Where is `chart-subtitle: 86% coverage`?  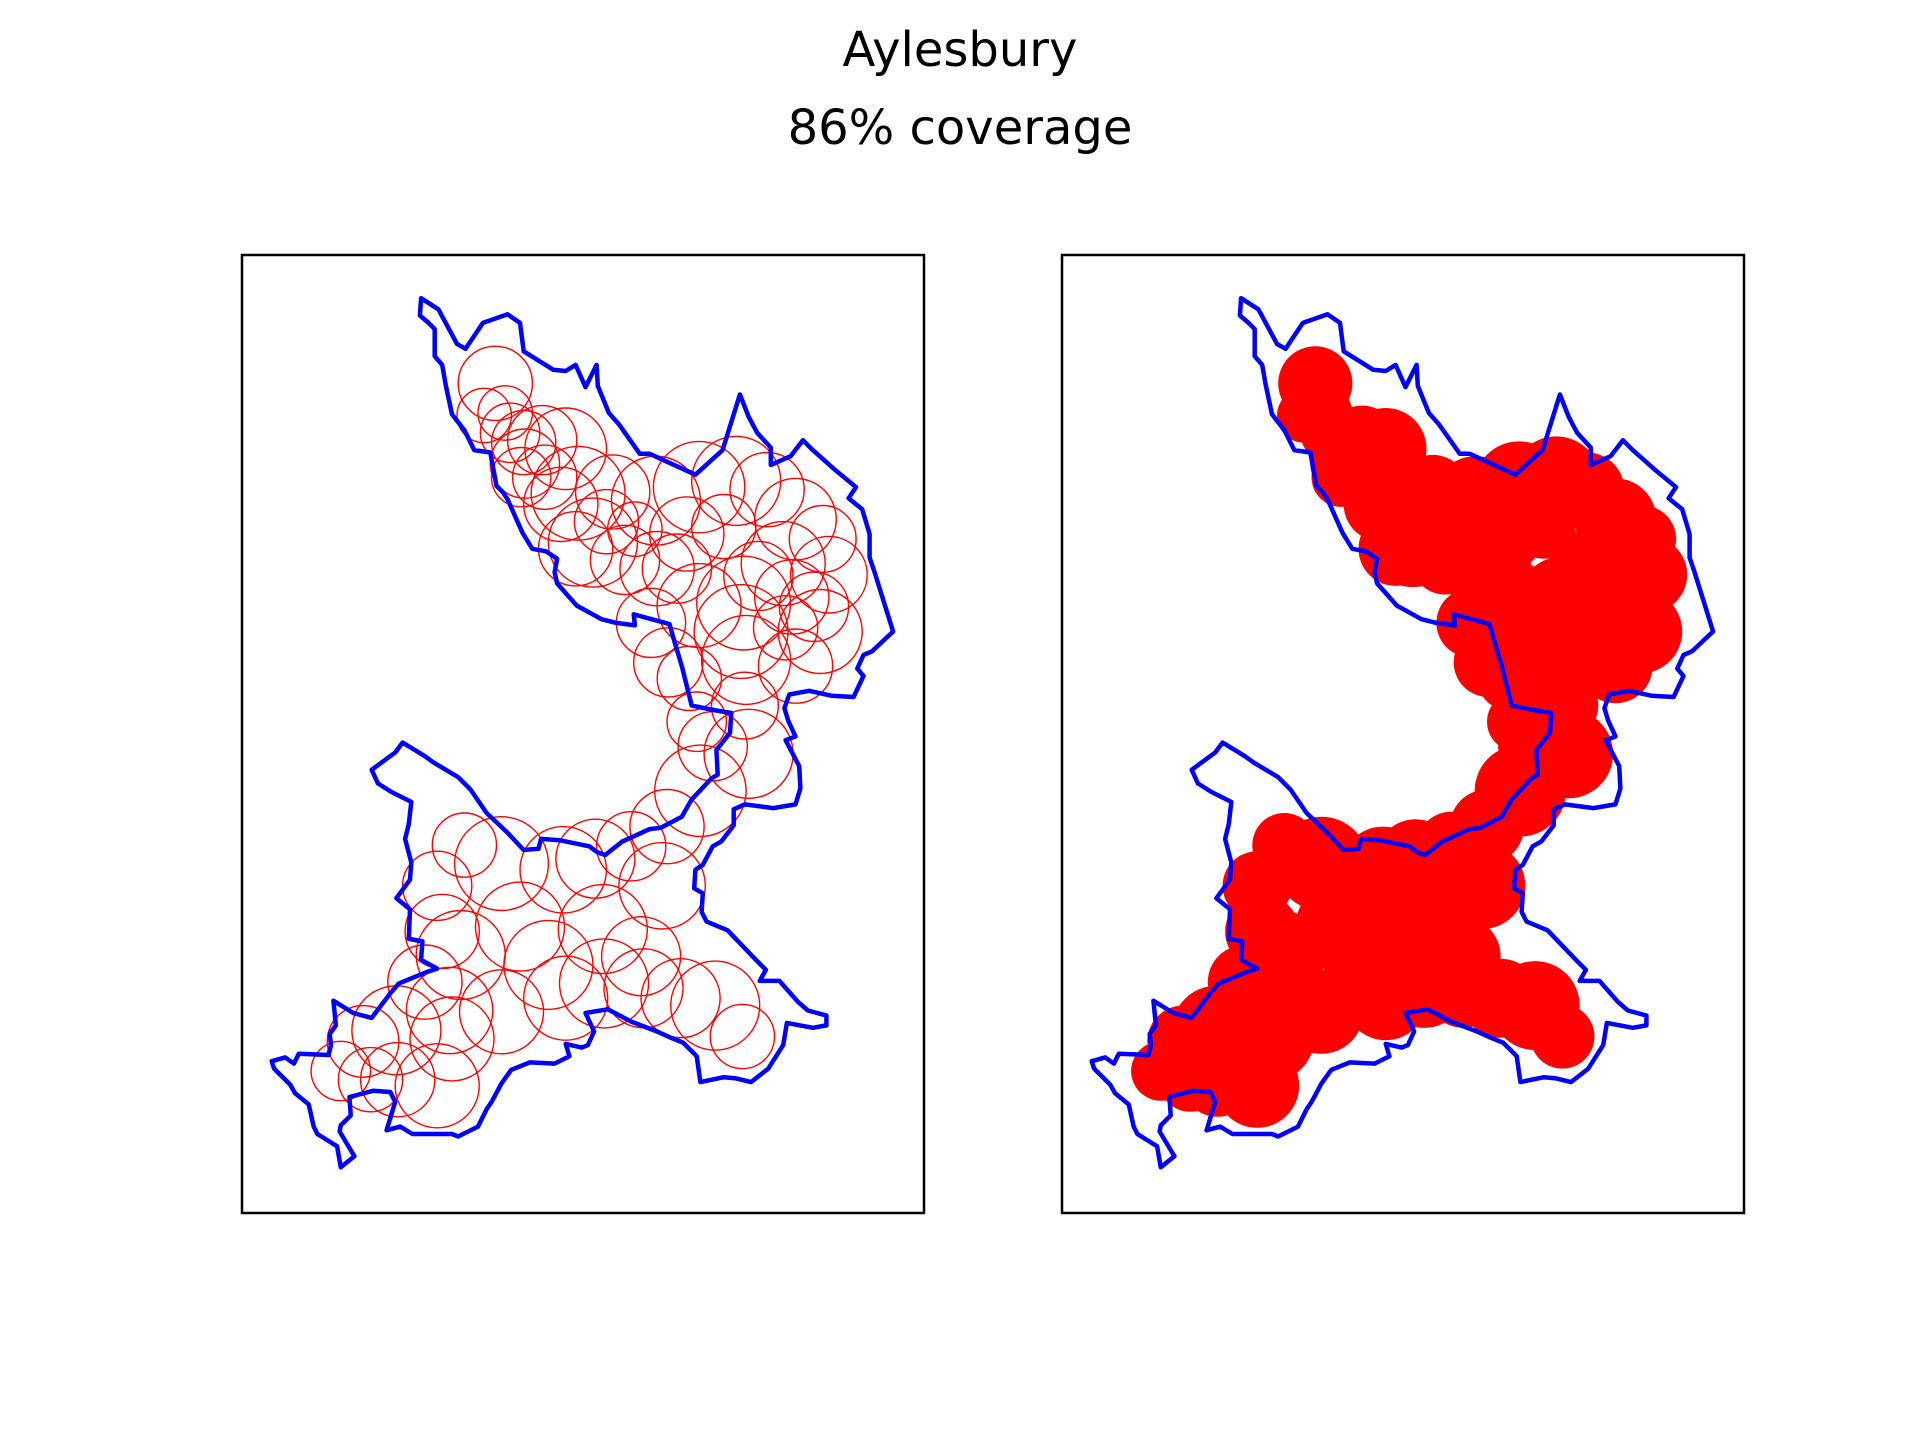 chart-subtitle: 86% coverage is located at coordinates (960, 128).